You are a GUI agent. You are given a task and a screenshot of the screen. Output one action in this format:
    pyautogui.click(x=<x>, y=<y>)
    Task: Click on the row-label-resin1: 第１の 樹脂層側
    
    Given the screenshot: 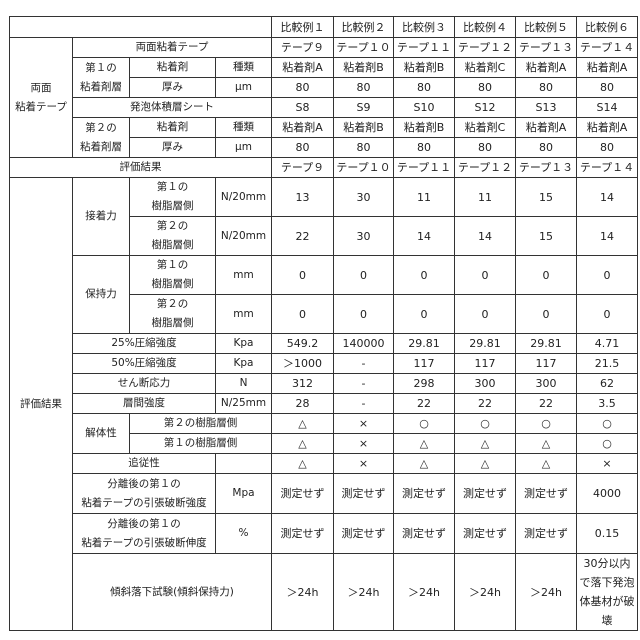 What is the action you would take?
    pyautogui.click(x=173, y=275)
    